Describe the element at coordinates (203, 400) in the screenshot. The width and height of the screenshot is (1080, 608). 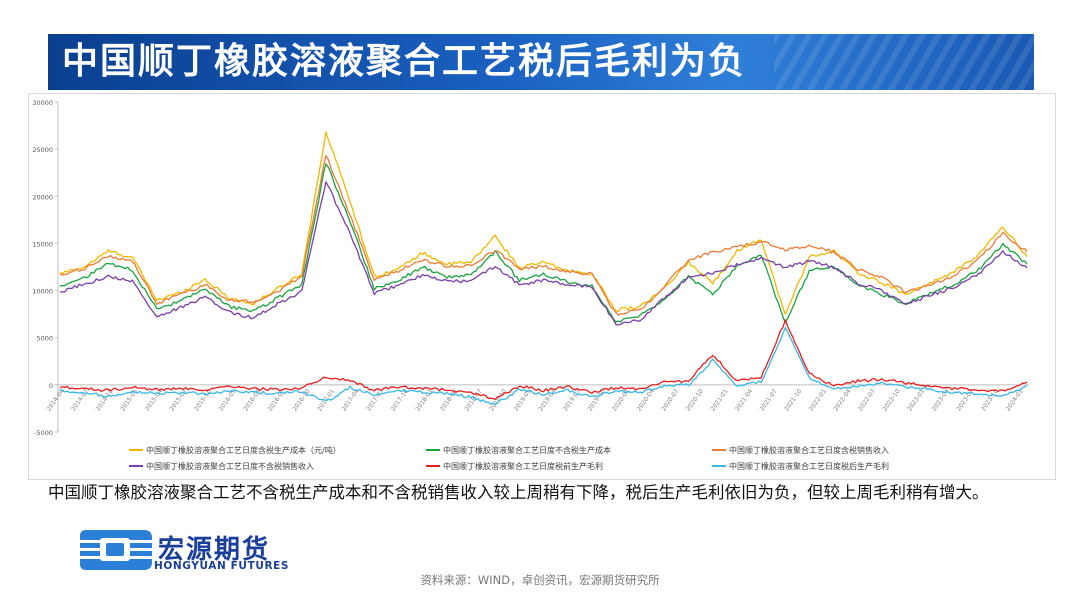
I see `x-tick-label: 2015-10` at that location.